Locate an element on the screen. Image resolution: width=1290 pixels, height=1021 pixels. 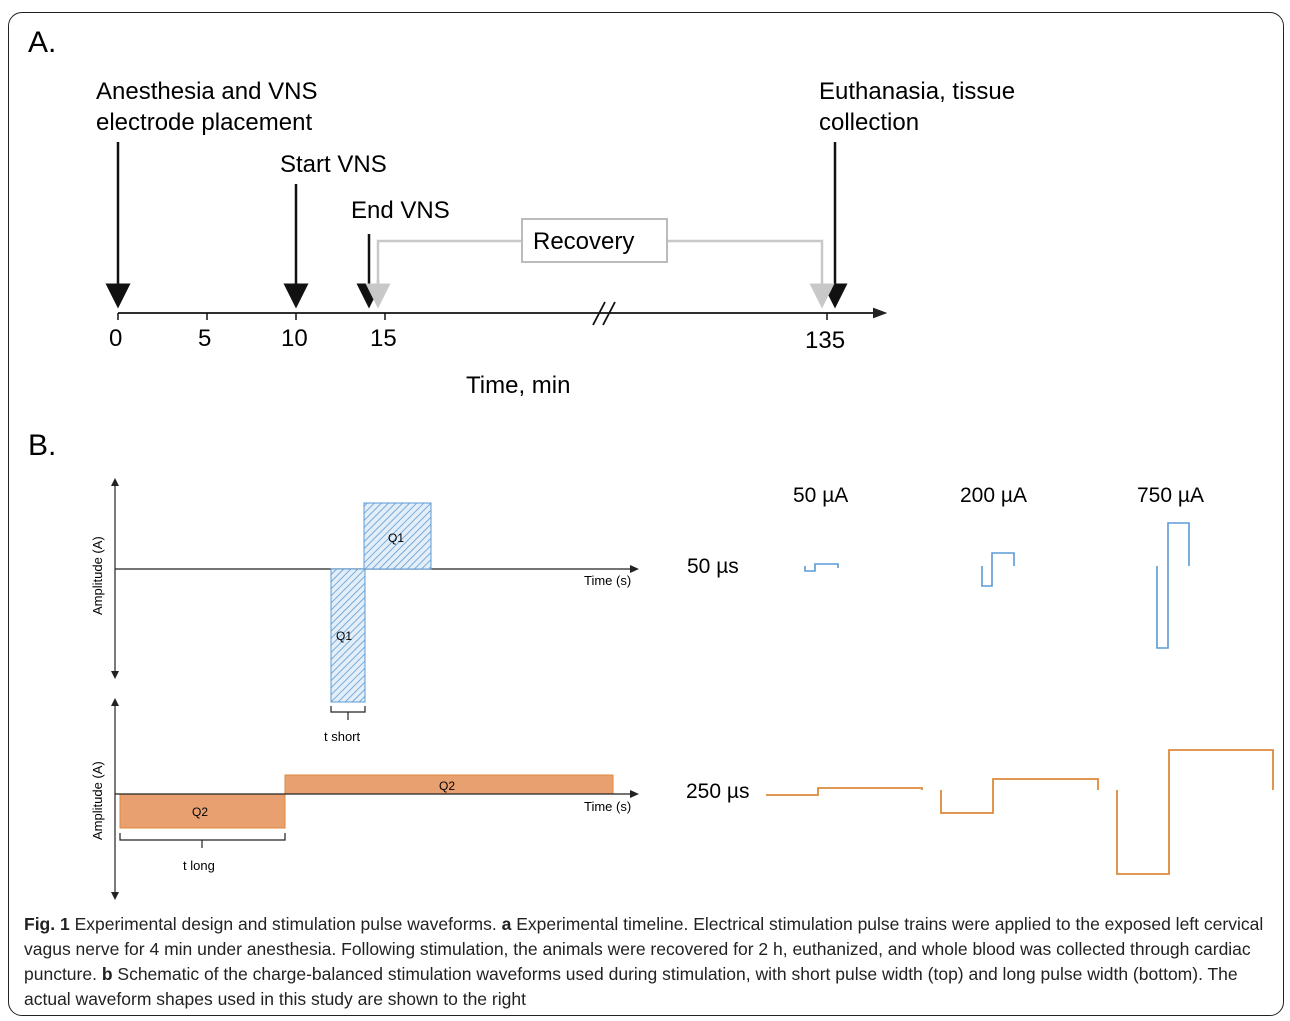
amplitude-header-200ua: 200 µA is located at coordinates (993, 495).